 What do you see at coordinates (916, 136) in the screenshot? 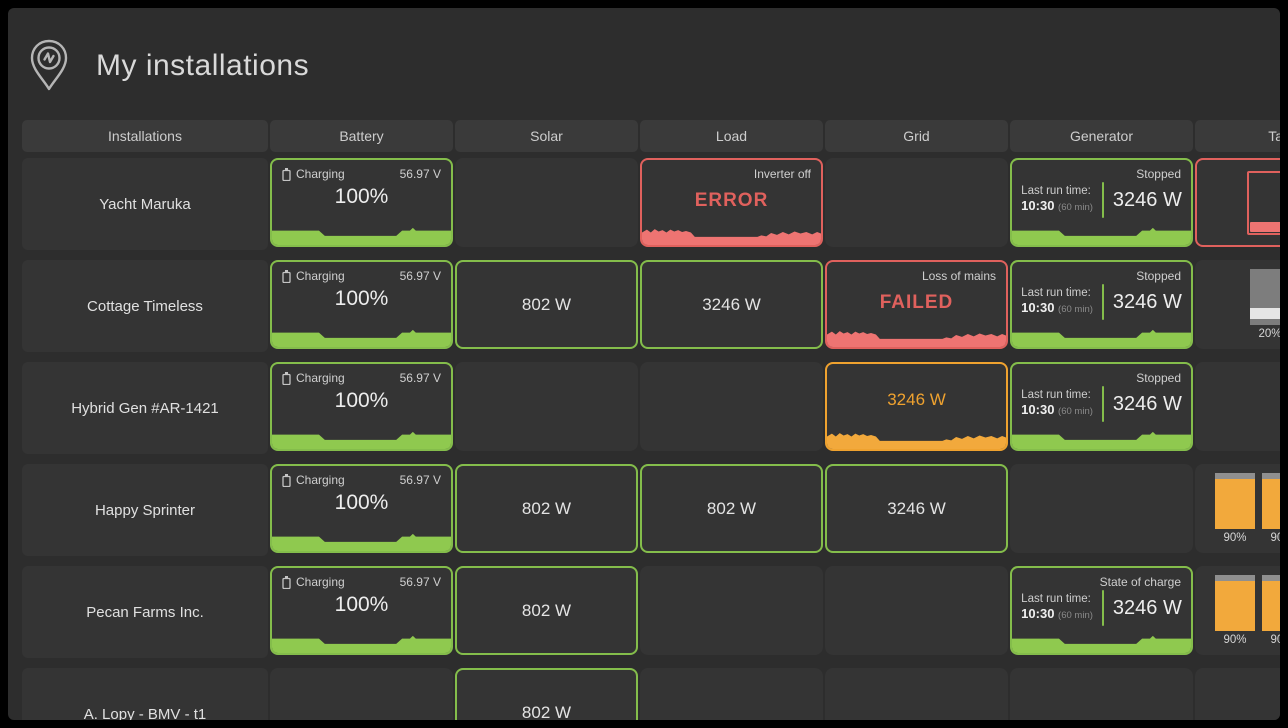
I see `column-header-grid: Grid` at bounding box center [916, 136].